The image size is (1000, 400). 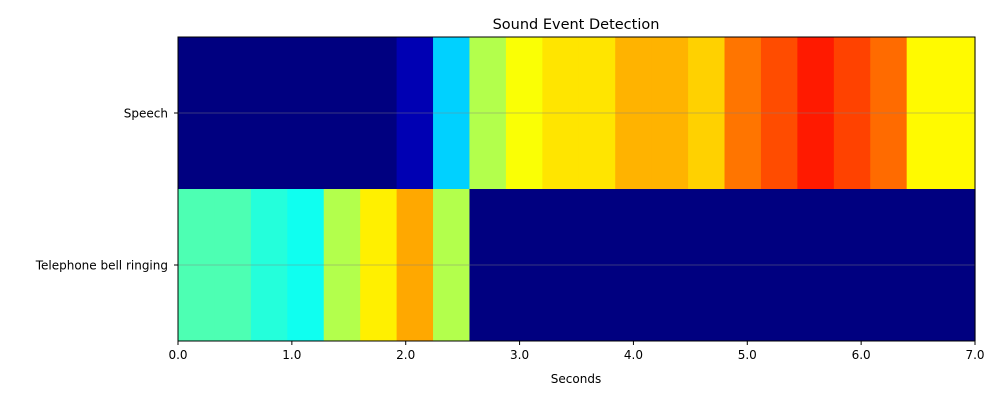 What do you see at coordinates (519, 355) in the screenshot?
I see `x-tick-label: 3.0` at bounding box center [519, 355].